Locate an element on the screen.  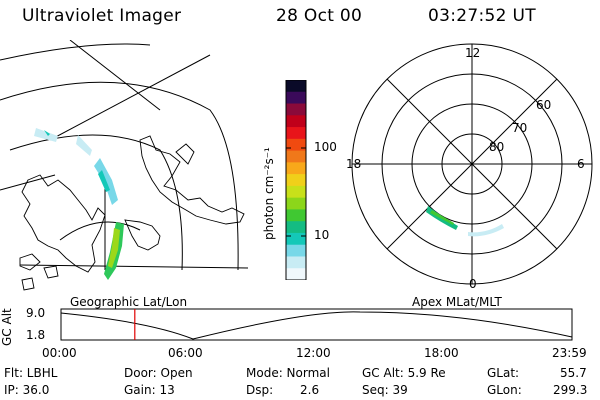
date-label: 28 Oct 00 is located at coordinates (319, 16).